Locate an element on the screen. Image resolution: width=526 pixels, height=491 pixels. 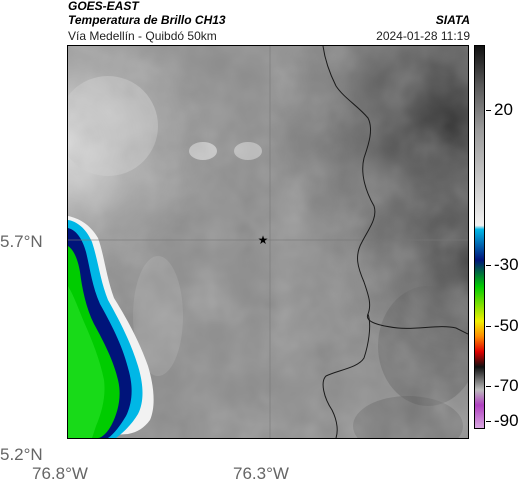
colorbar-label: -90 is located at coordinates (506, 420).